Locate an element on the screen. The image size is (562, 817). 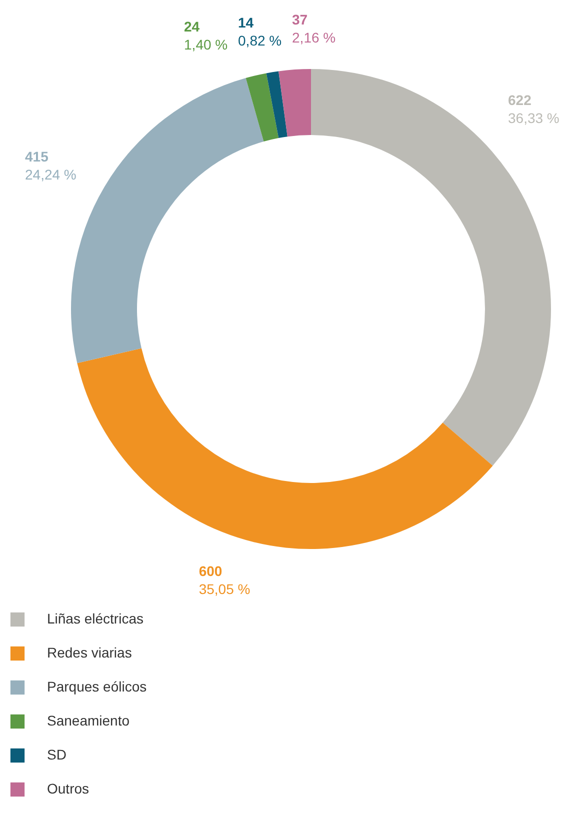
legend-label: SD is located at coordinates (56, 754).